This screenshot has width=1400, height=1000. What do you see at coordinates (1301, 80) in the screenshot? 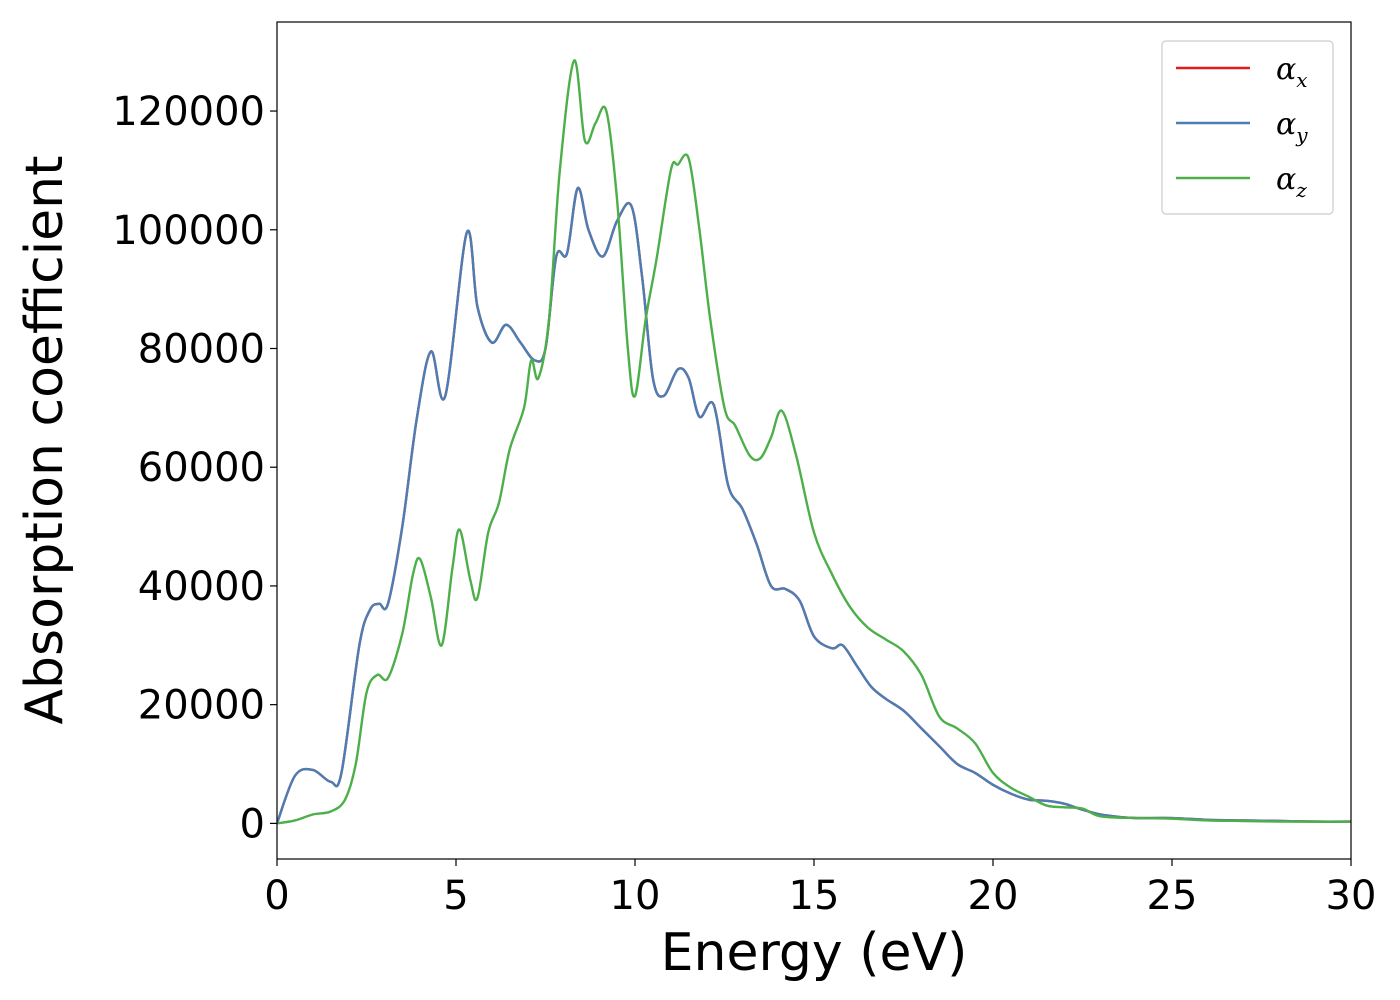
I see `legend-label-subscript: x` at bounding box center [1301, 80].